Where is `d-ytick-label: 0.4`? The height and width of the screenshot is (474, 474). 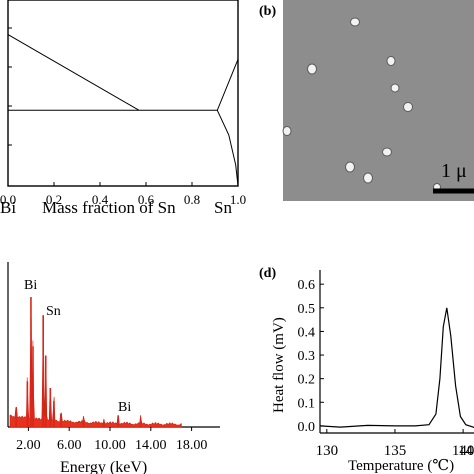
d-ytick-label: 0.4 is located at coordinates (307, 332).